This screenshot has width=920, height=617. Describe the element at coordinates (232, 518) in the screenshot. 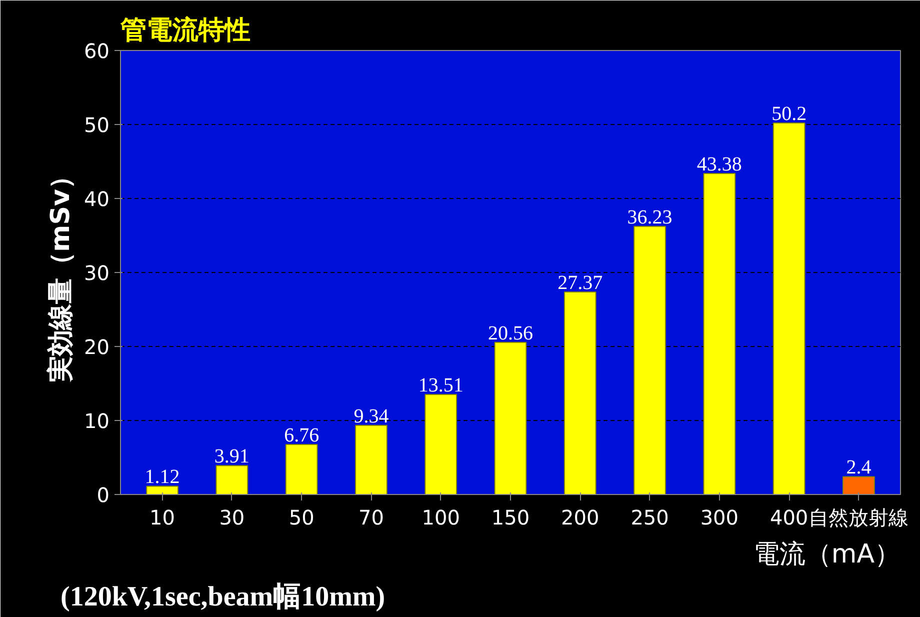

I see `x-tick-label: 30` at that location.